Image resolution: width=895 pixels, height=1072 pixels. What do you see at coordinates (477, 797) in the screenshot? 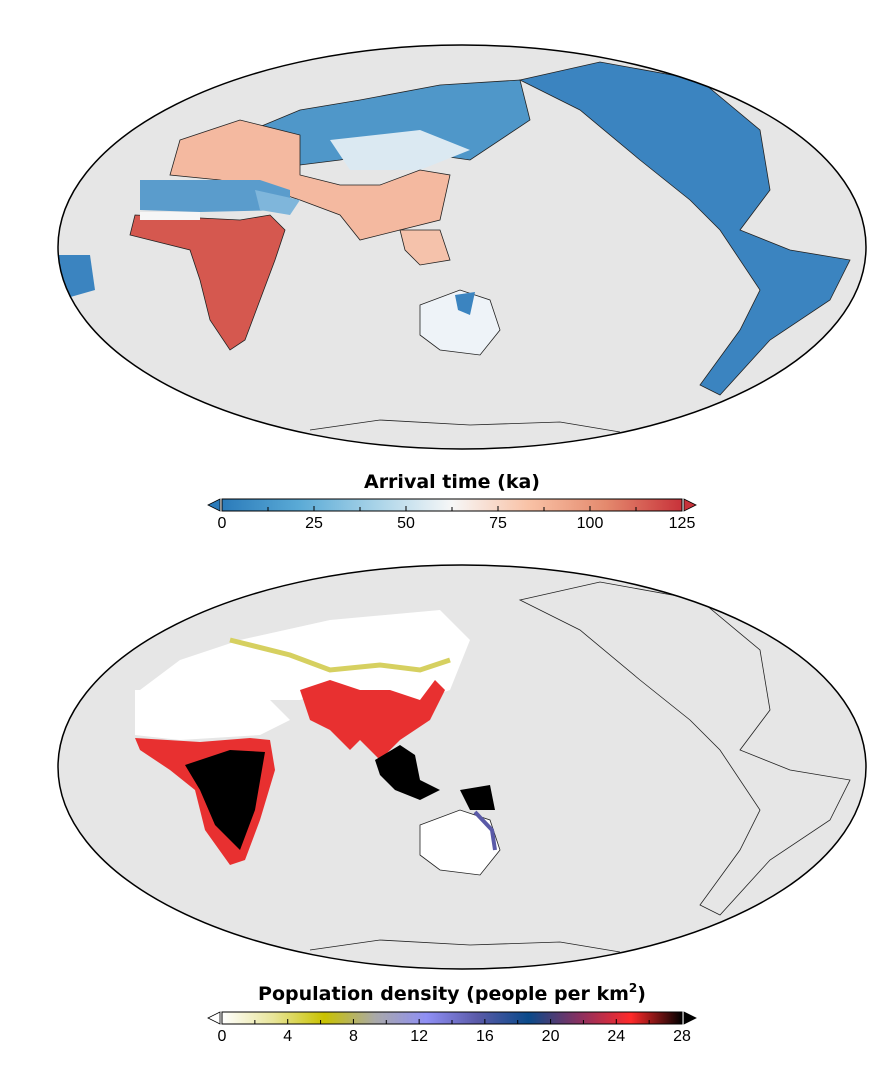
I see `new-guinea-black-region` at bounding box center [477, 797].